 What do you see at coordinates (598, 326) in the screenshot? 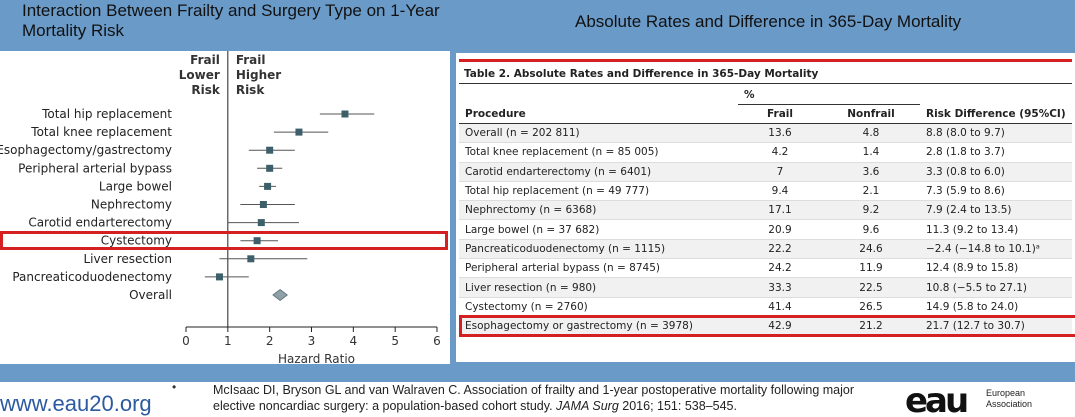
I see `procedure-cell: Esophagectomy or gastrectomy (n = 3978)` at bounding box center [598, 326].